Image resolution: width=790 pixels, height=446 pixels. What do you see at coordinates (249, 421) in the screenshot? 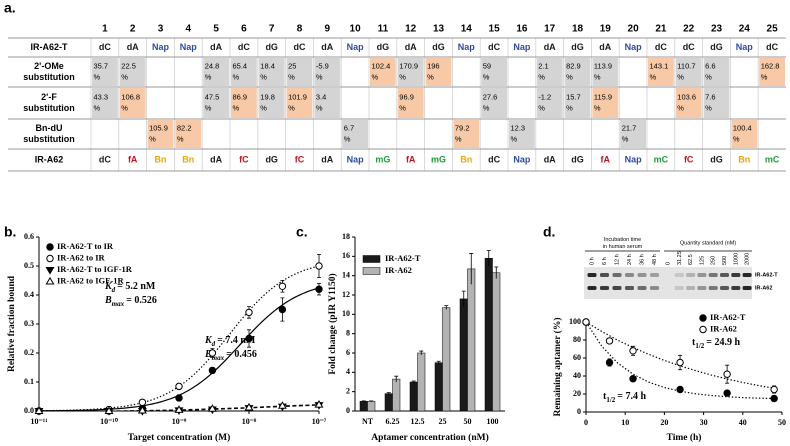
I see `x-tick-label: 10⁻⁸` at bounding box center [249, 421].